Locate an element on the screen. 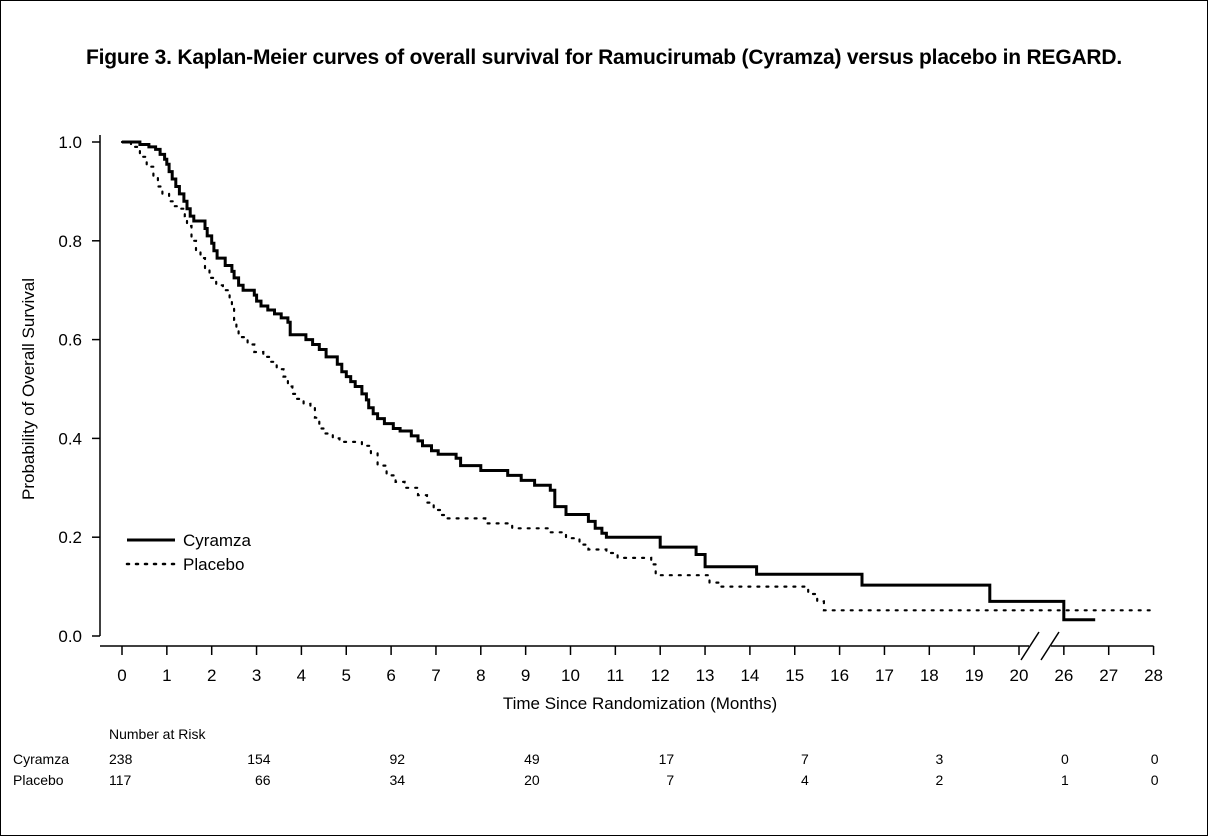  risk-row-label-cyramza: Cyramza is located at coordinates (41, 759).